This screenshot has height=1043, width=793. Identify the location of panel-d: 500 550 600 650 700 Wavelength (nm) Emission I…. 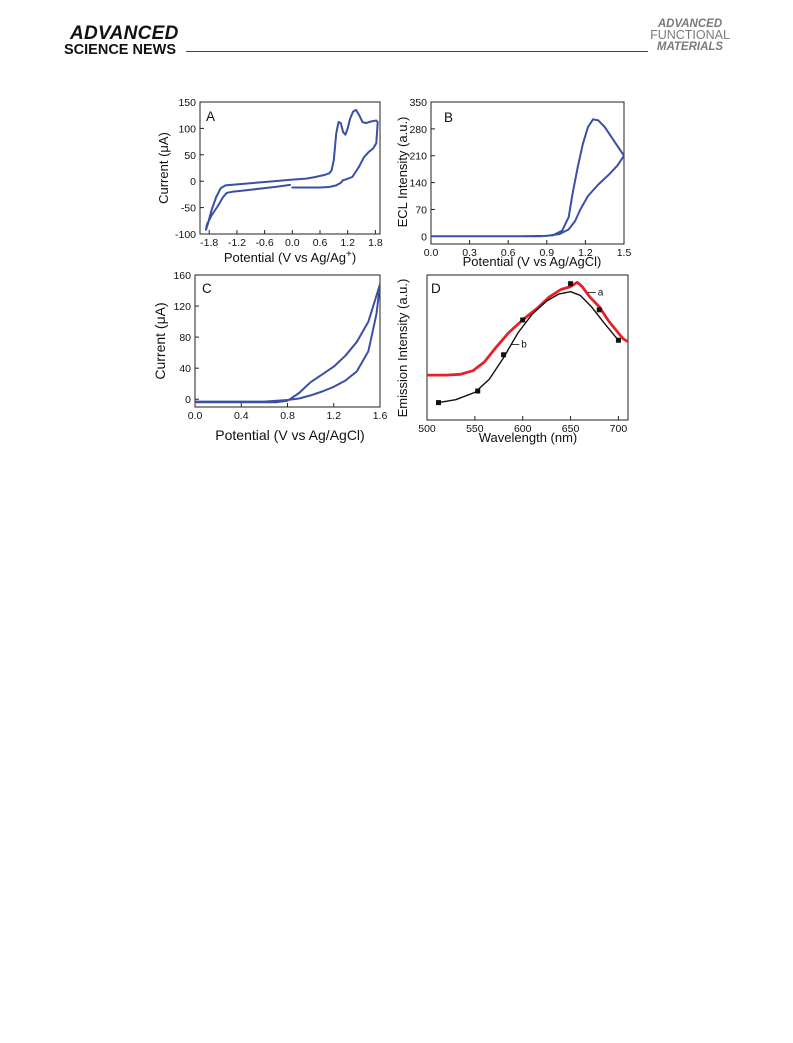
(512, 359).